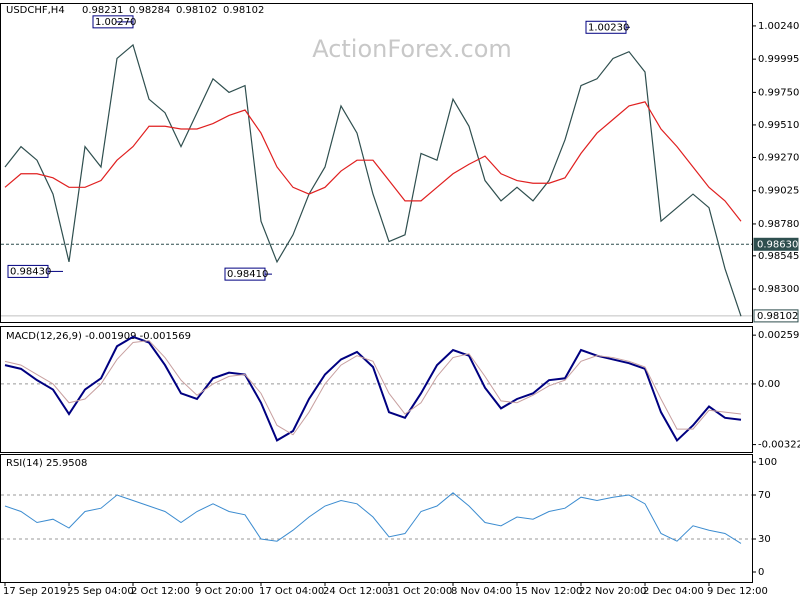 This screenshot has height=600, width=800. I want to click on x-tick-label: 17 Sep 2019, so click(34, 591).